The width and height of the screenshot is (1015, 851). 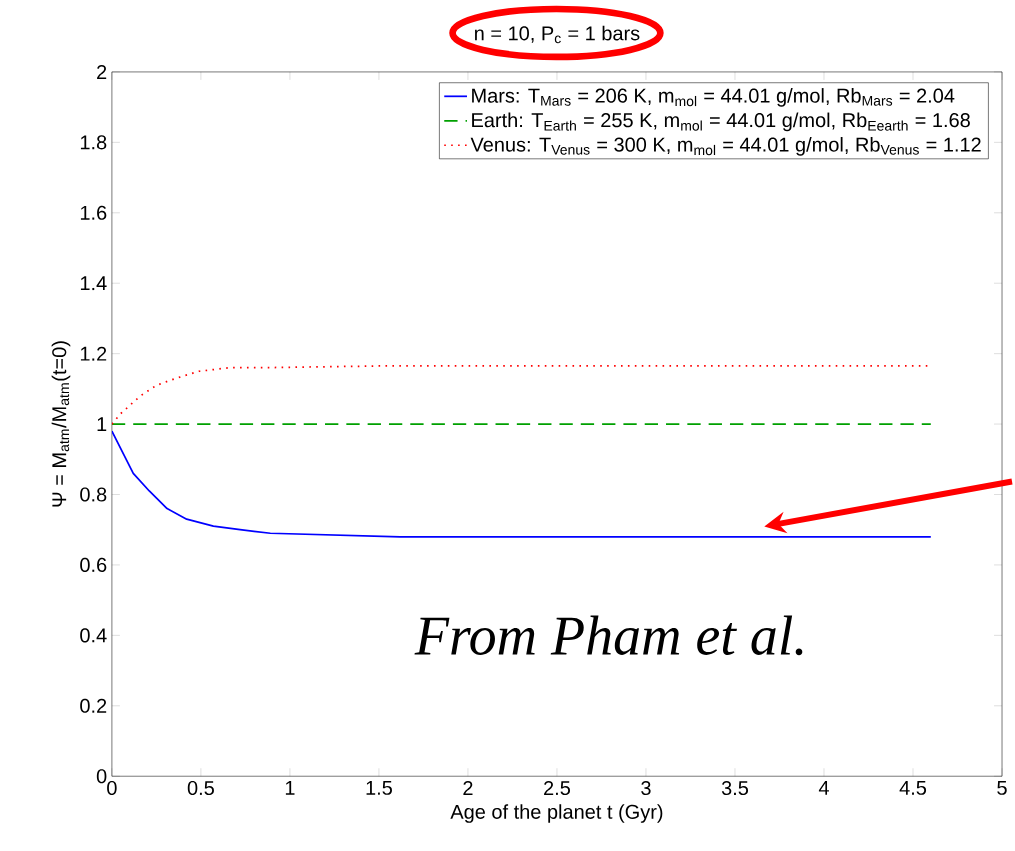 I want to click on y-tick-label: 0, so click(x=101, y=776).